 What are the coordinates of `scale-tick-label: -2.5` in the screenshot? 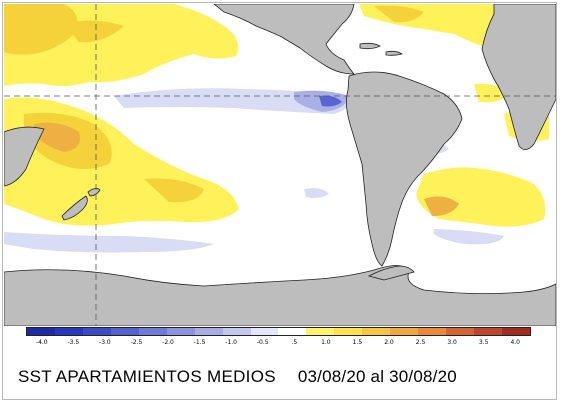 It's located at (136, 342).